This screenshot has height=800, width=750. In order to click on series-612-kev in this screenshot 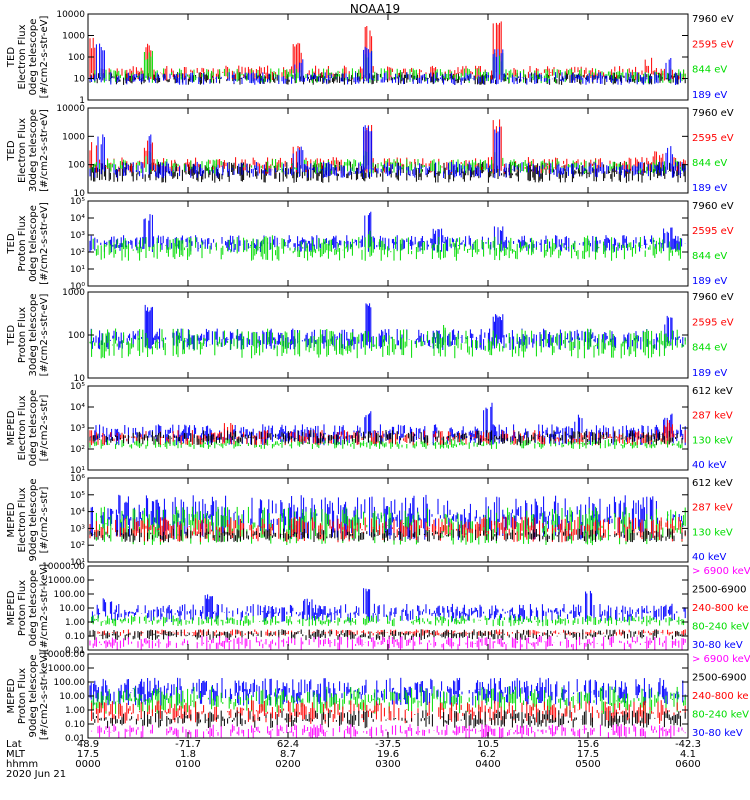, I will do `click(386, 438)`.